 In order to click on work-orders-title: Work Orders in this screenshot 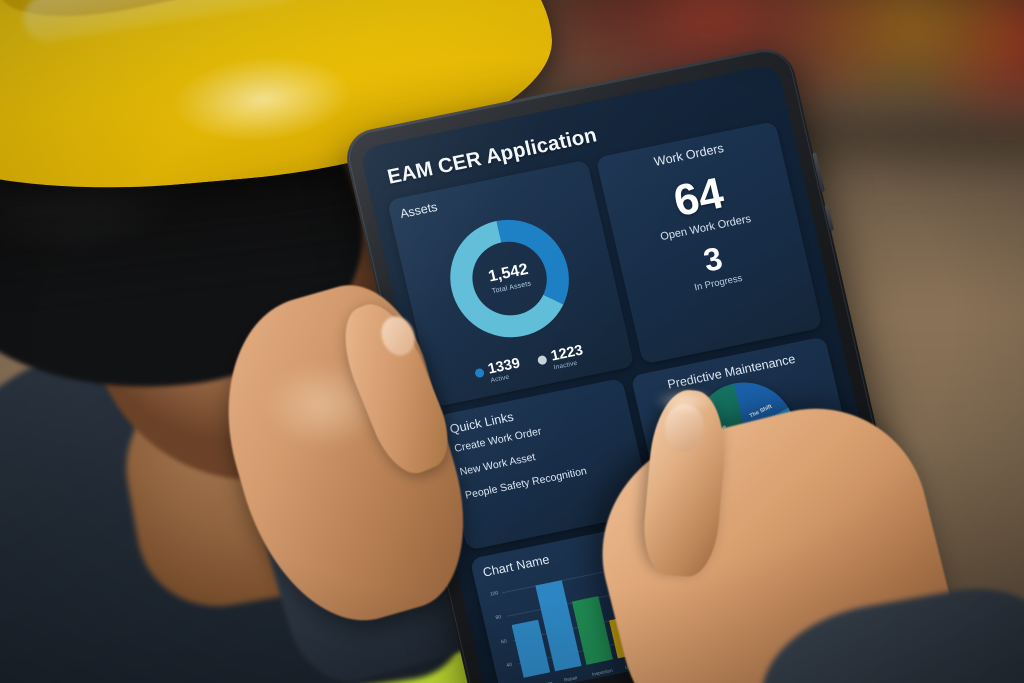, I will do `click(689, 155)`.